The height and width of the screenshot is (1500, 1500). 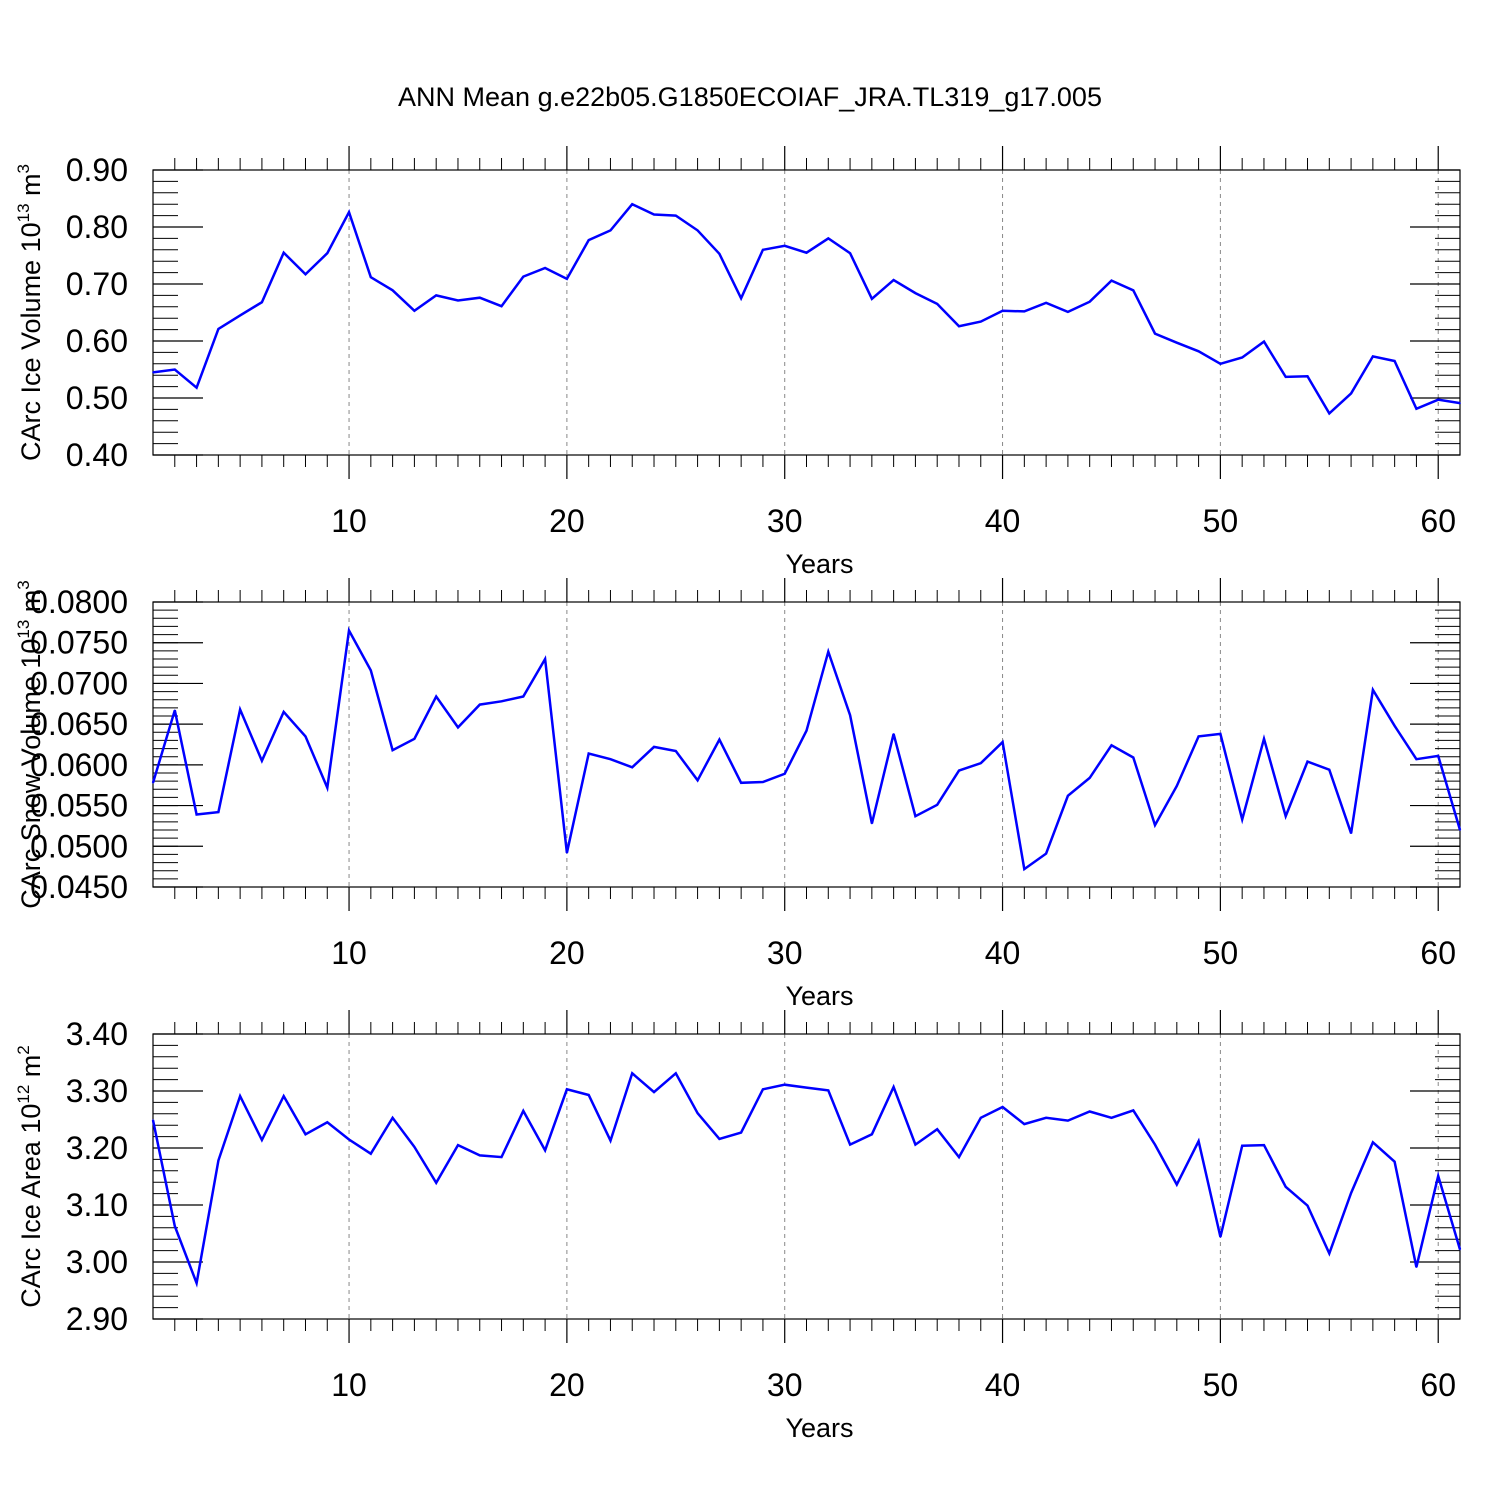 I want to click on y-axis-label-unit-exponent: 2, so click(x=23, y=1049).